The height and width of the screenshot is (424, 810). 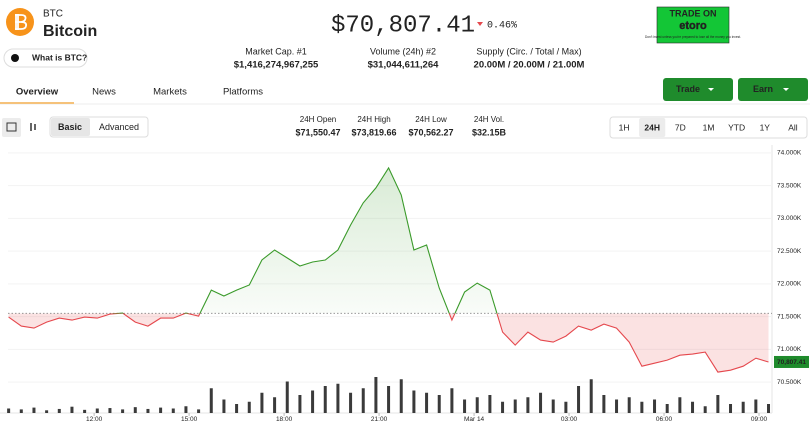 I want to click on price: $70,807.41, so click(x=403, y=25).